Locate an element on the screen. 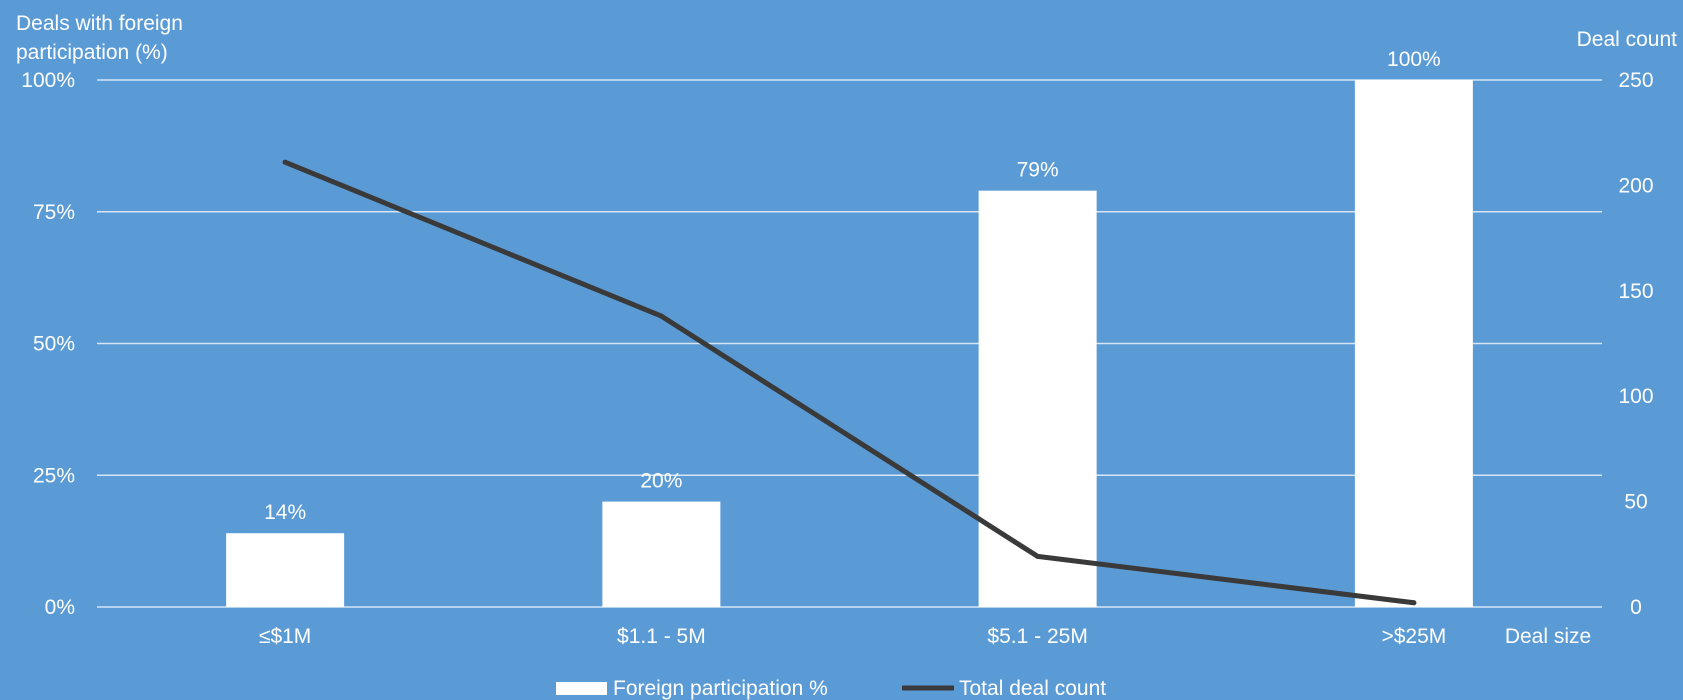  right-tick-label-50: 50 is located at coordinates (1635, 502).